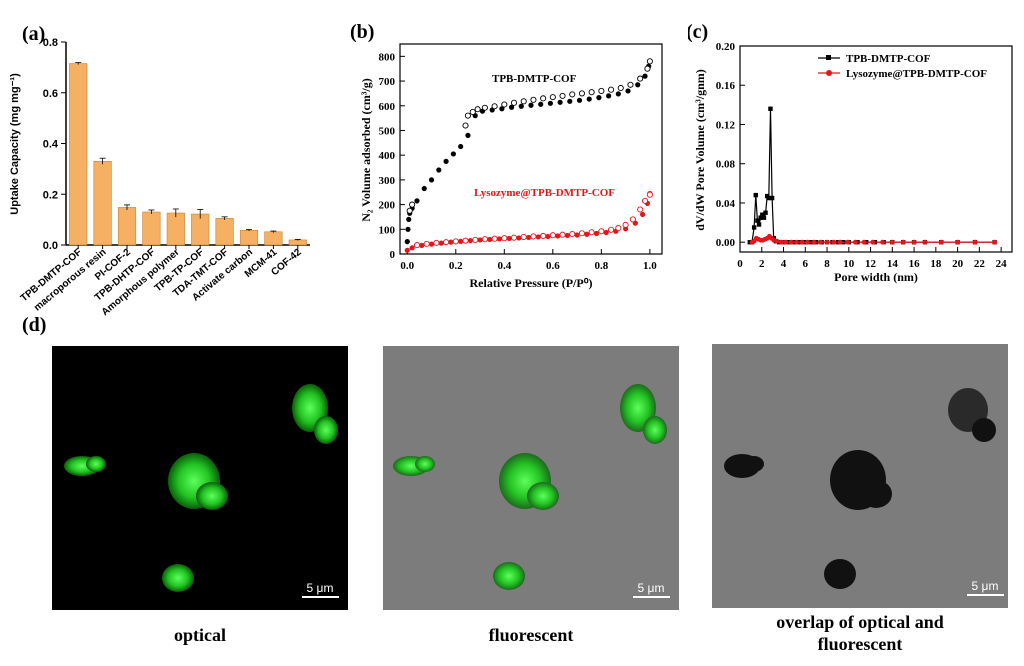  Describe the element at coordinates (387, 107) in the screenshot. I see `y-tick-label-b: 600` at that location.